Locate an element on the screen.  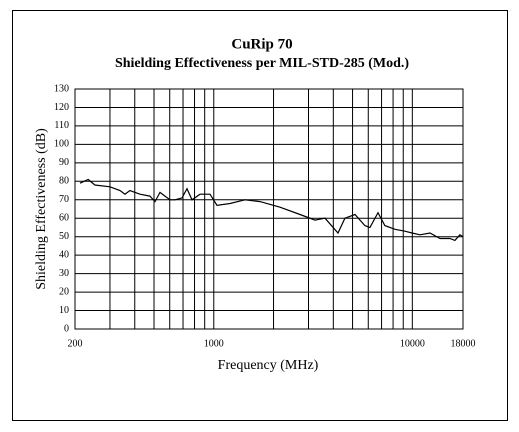
y-tick-label: 90 is located at coordinates (64, 162).